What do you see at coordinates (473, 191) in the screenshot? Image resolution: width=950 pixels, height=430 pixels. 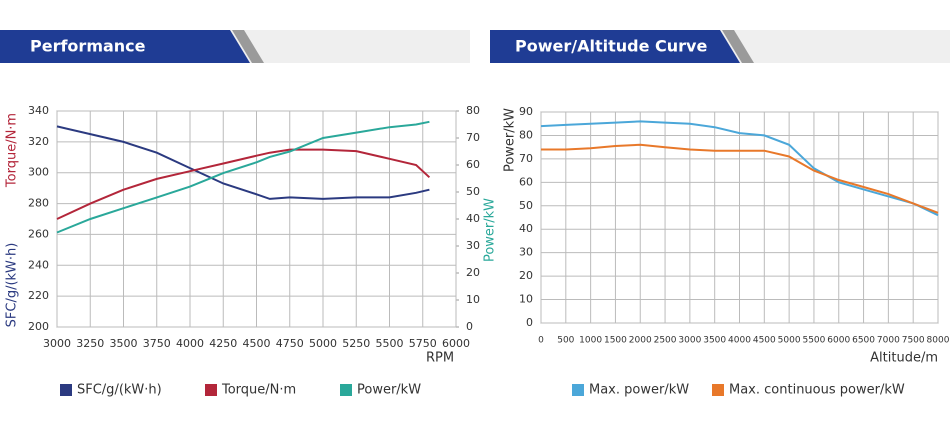 I see `y2-tick-label: 50` at bounding box center [473, 191].